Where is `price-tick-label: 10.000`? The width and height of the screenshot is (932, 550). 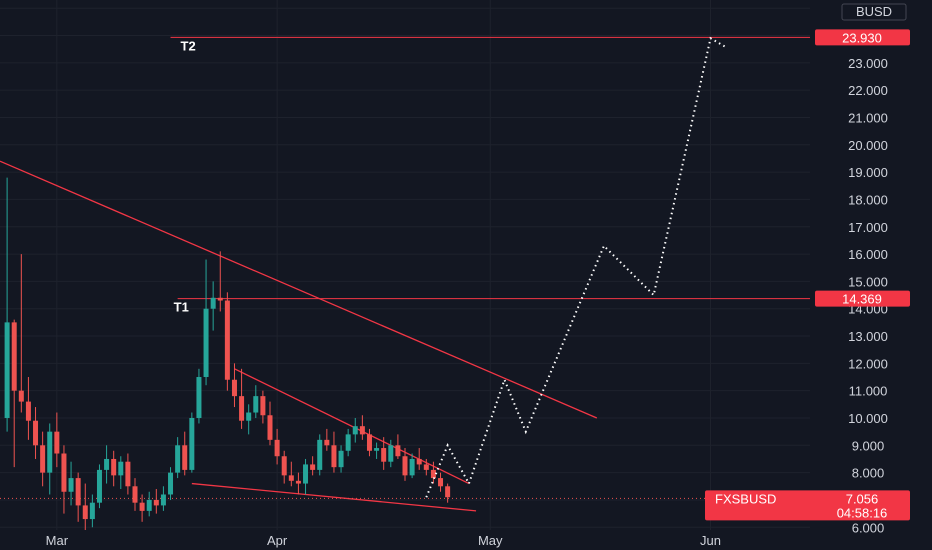 price-tick-label: 10.000 is located at coordinates (868, 418).